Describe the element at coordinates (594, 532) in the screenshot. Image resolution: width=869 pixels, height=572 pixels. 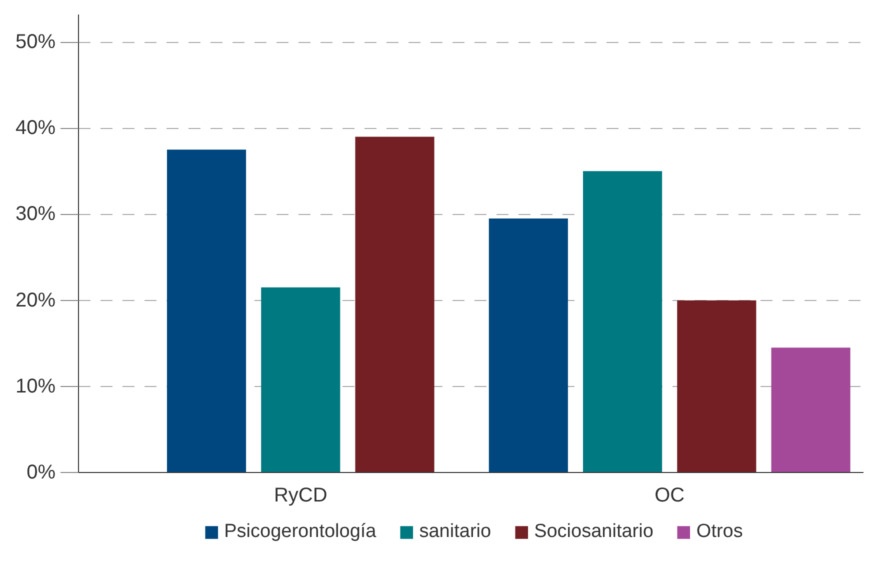
I see `legend-label: Sociosanitario` at that location.